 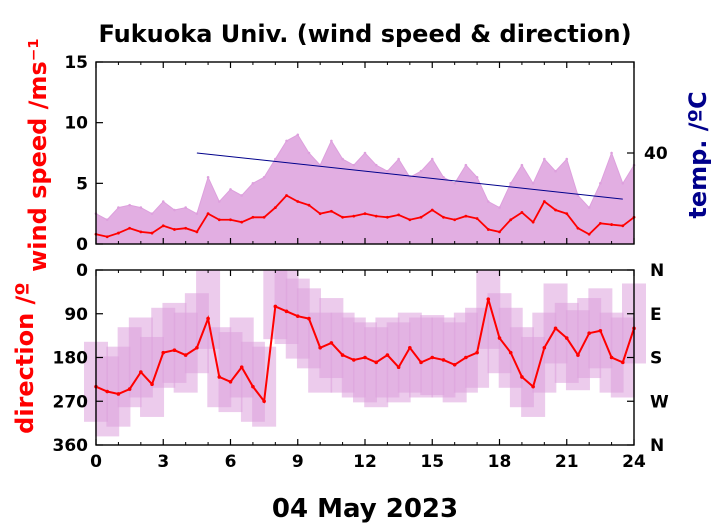 I want to click on wind-speed-tick-label: 15, so click(x=76, y=63).